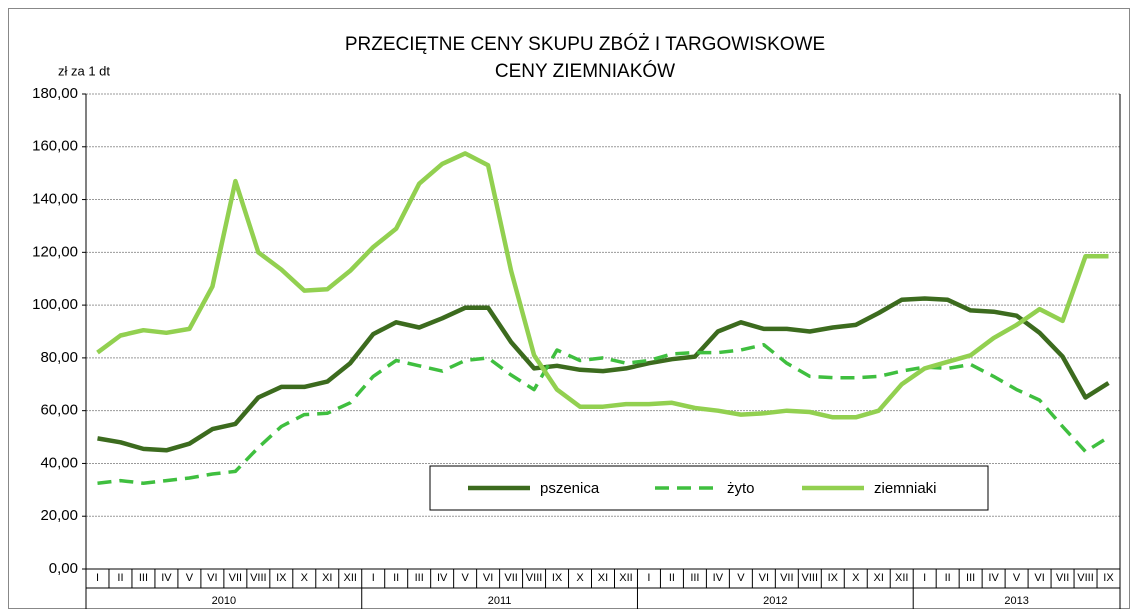 This screenshot has height=610, width=1131. What do you see at coordinates (741, 488) in the screenshot?
I see `legend-label: żyto` at bounding box center [741, 488].